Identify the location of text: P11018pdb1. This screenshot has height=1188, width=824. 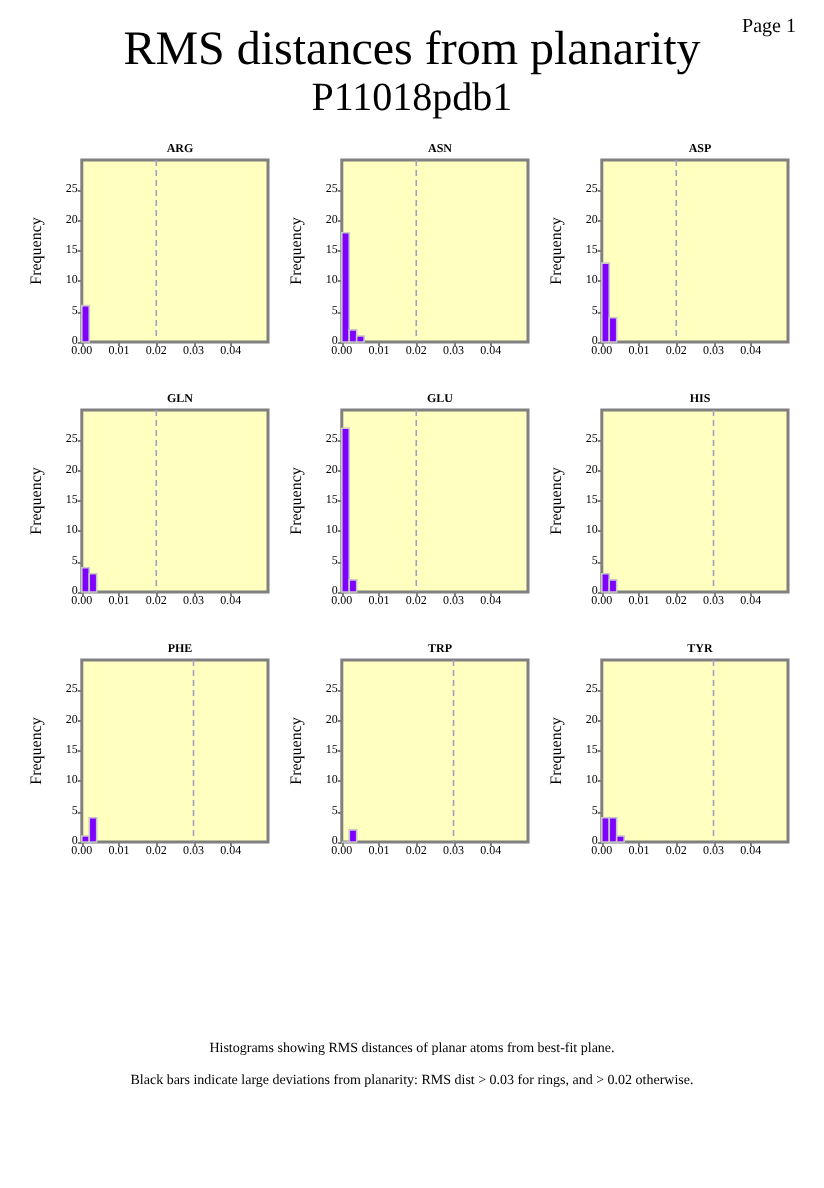
(412, 99).